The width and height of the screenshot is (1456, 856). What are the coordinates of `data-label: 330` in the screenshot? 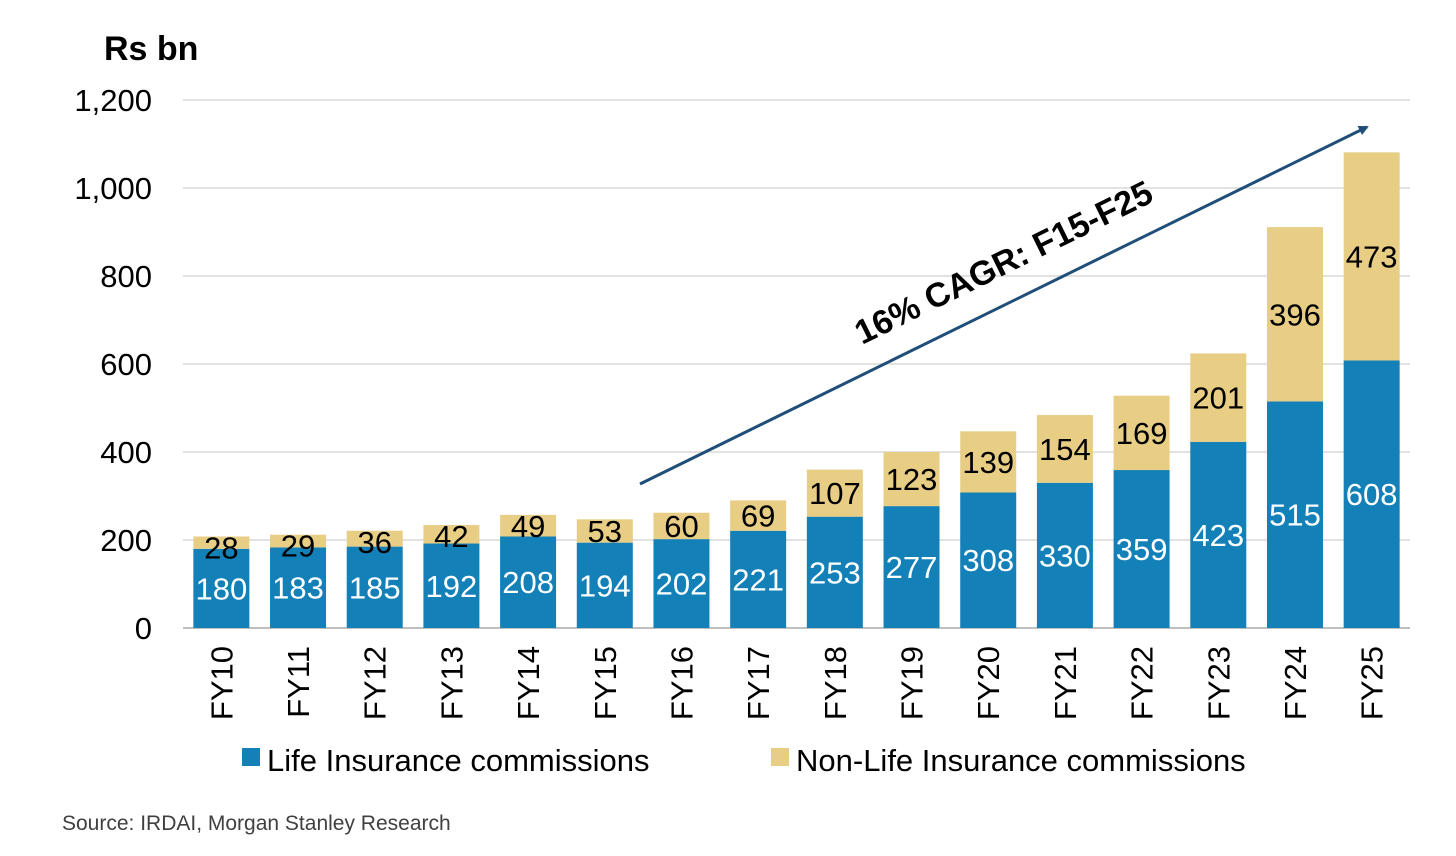 It's located at (1065, 555).